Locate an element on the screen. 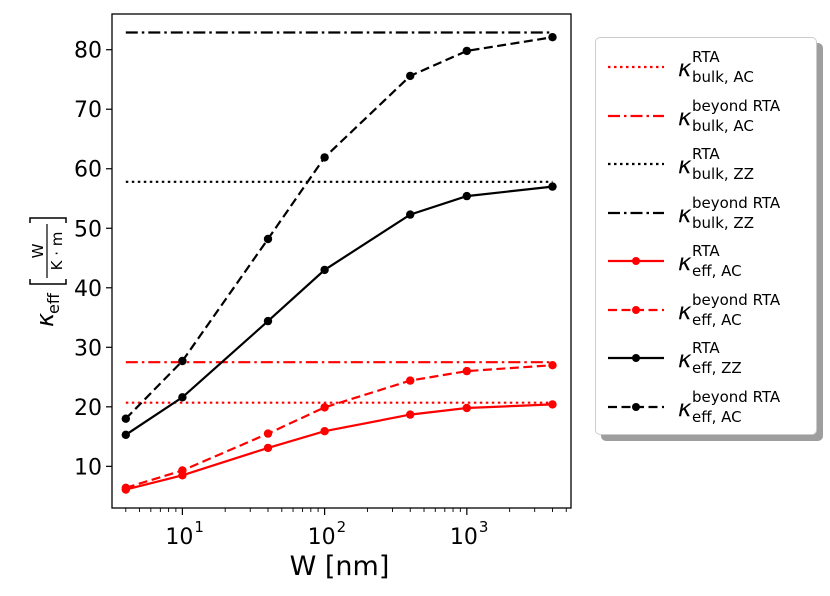 This screenshot has width=830, height=596. series-6-line is located at coordinates (339, 426).